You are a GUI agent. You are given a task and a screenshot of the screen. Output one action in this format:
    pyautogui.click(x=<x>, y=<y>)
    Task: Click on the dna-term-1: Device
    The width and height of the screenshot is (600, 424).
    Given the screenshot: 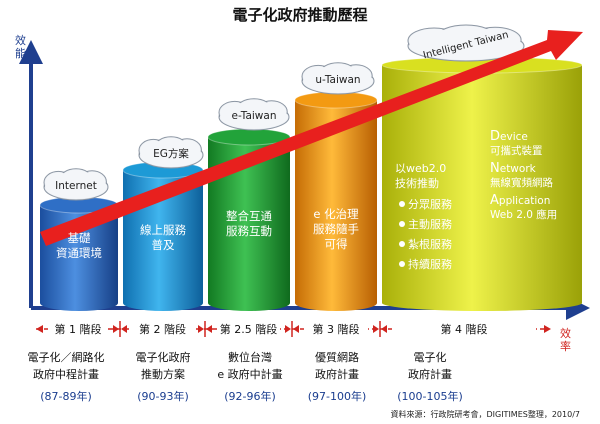 What is the action you would take?
    pyautogui.click(x=509, y=136)
    